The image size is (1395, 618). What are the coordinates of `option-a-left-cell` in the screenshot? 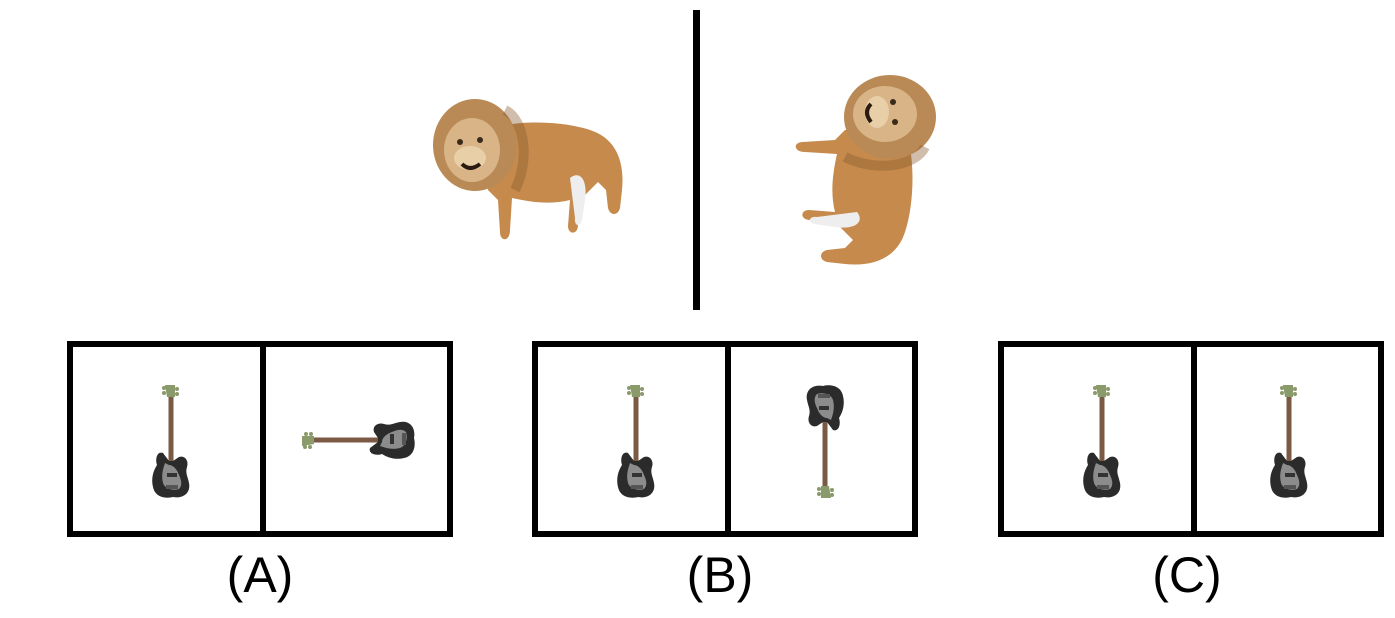 It's located at (166, 439).